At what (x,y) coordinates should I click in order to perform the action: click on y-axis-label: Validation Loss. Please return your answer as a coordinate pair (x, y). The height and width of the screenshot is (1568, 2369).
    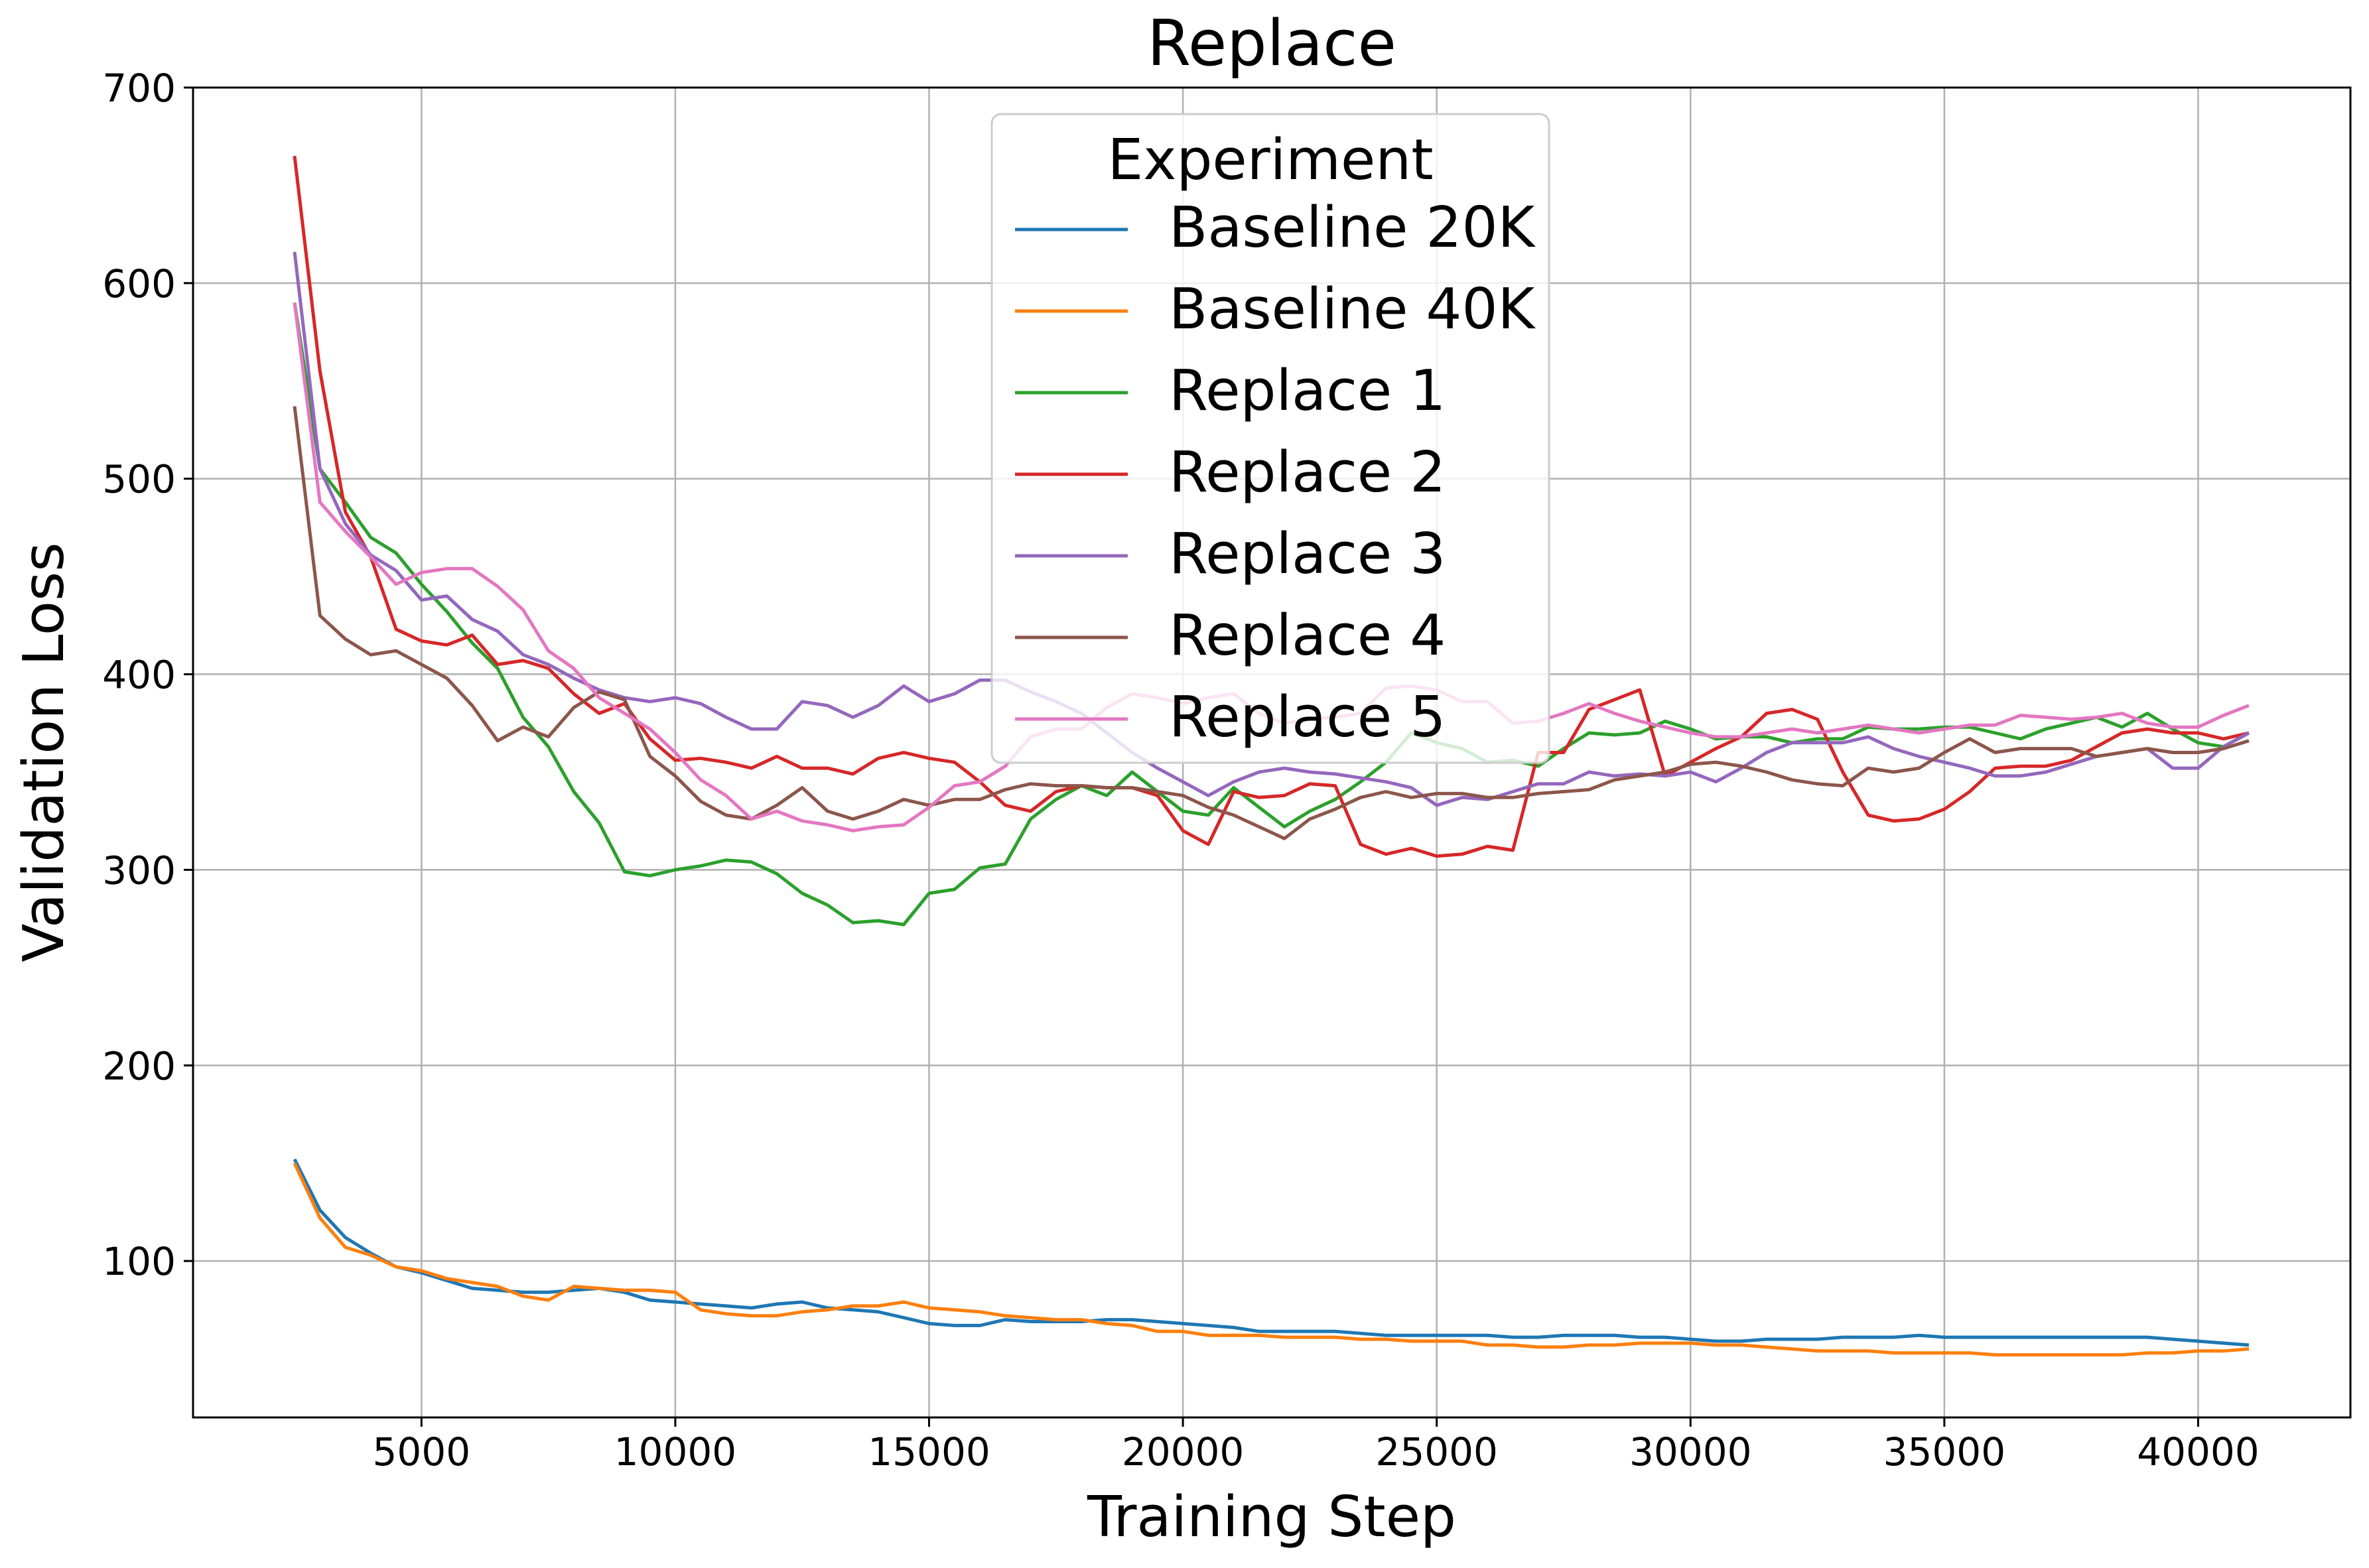
    Looking at the image, I should click on (44, 752).